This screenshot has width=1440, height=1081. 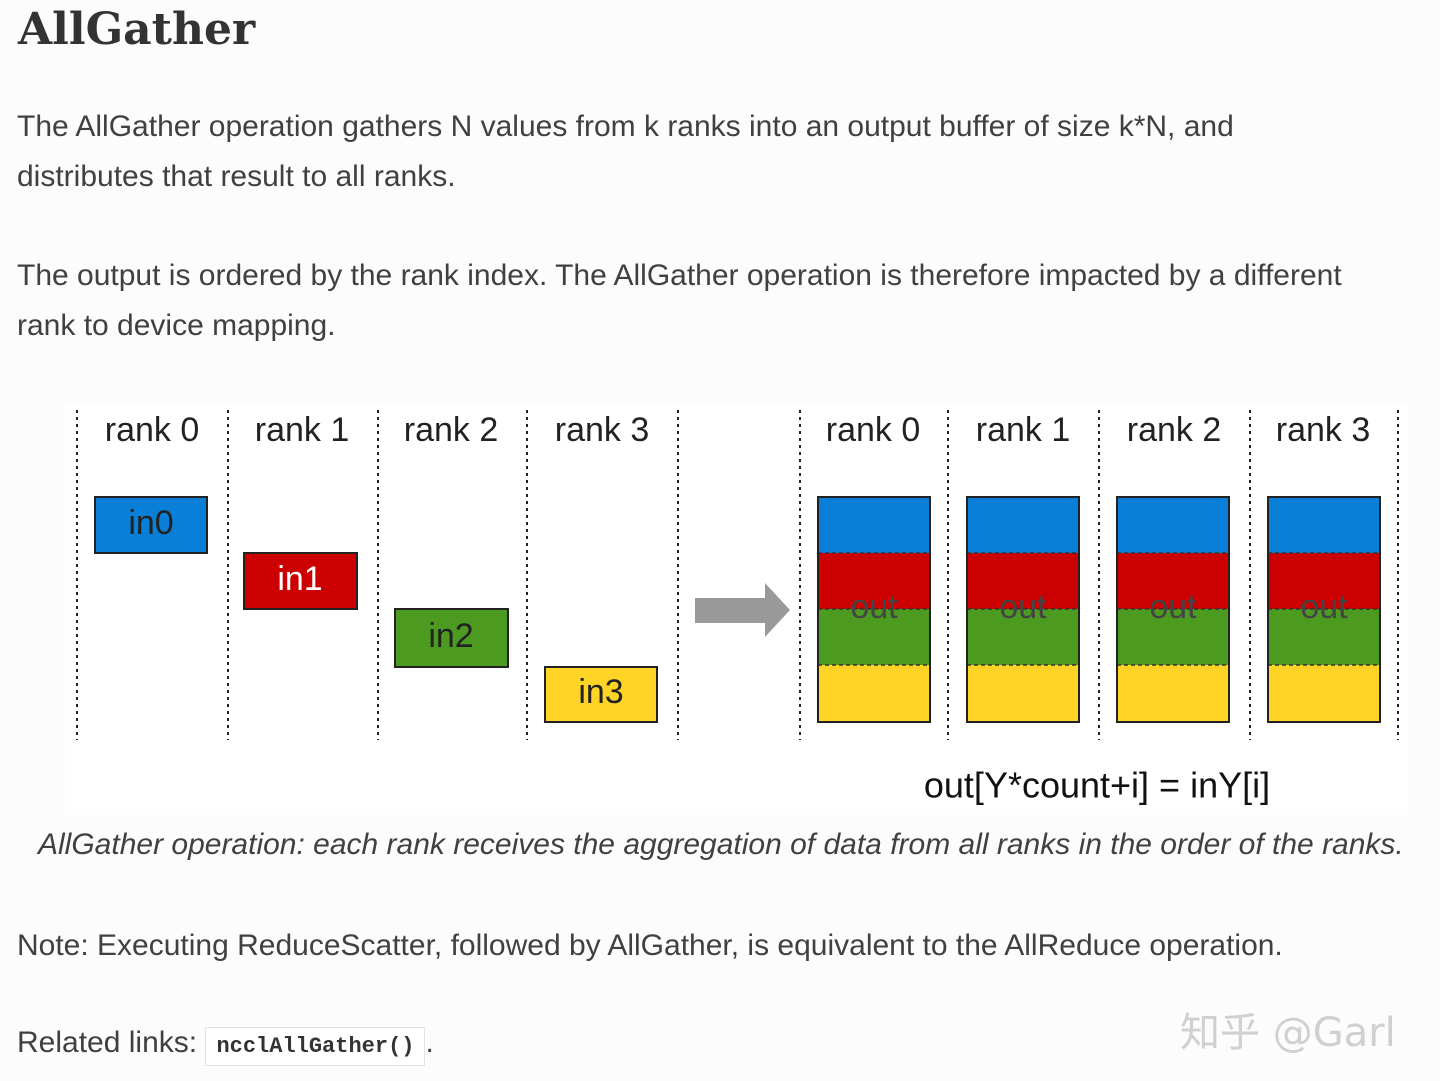 I want to click on title: AllGather, so click(x=137, y=29).